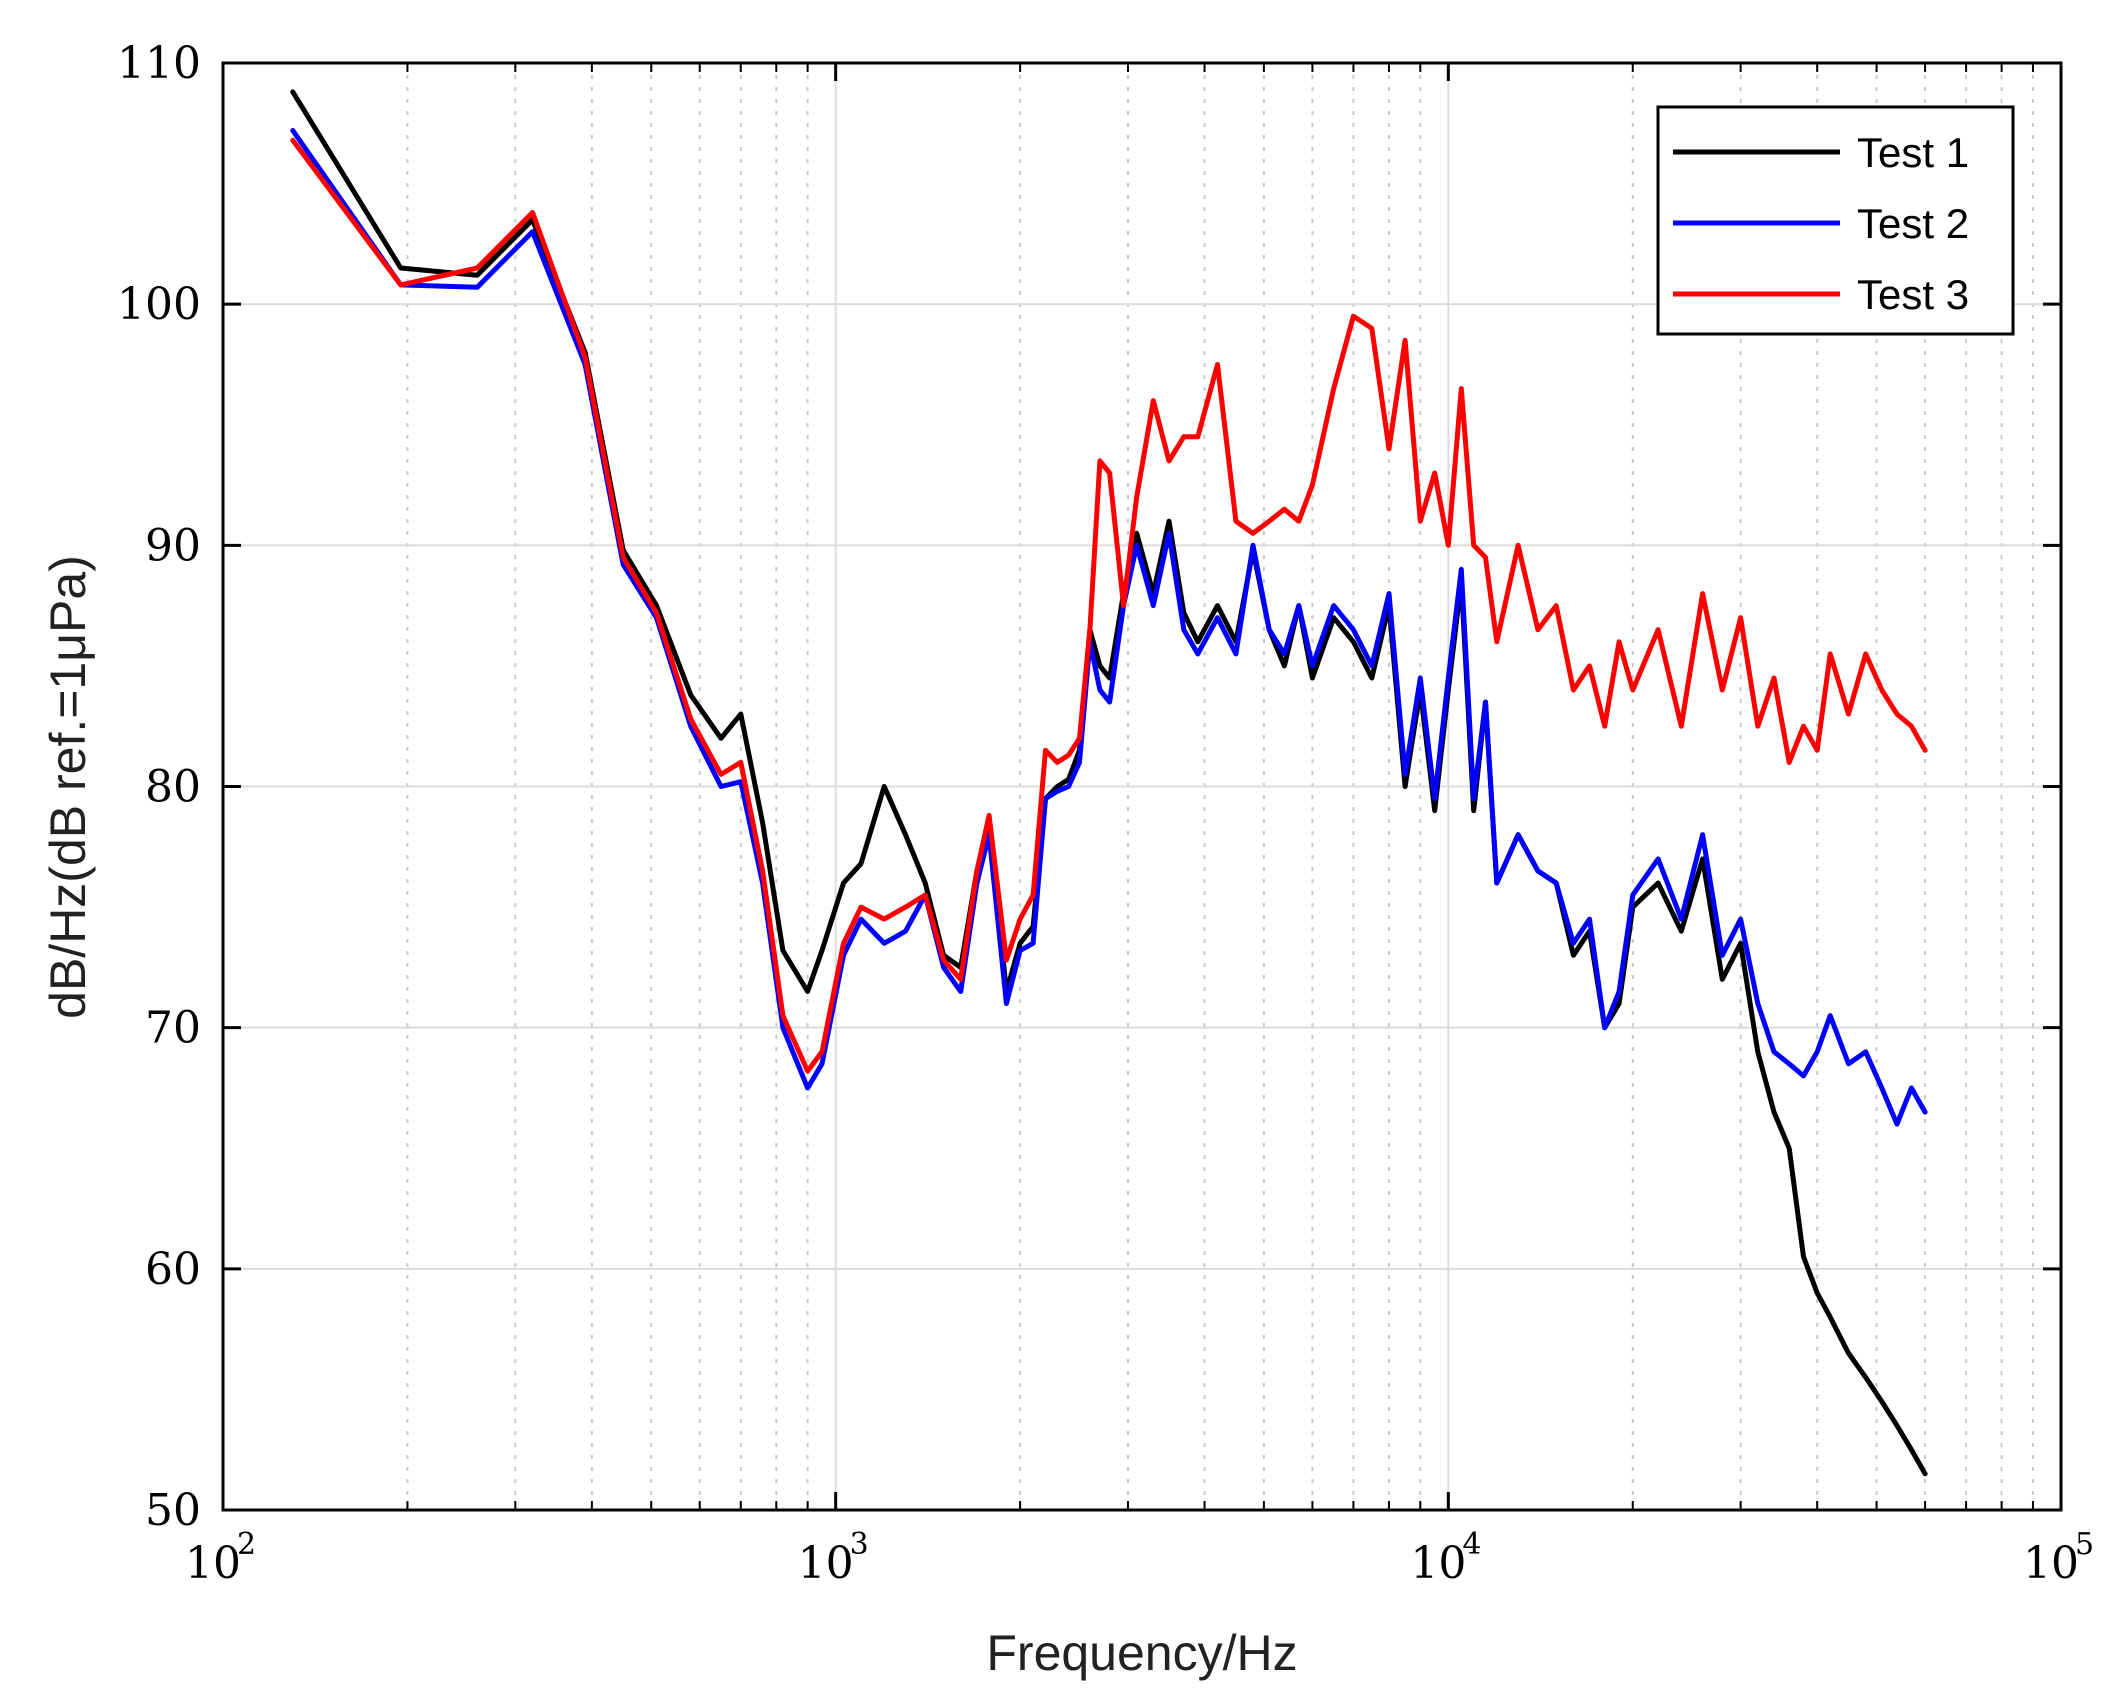 Image resolution: width=2113 pixels, height=1703 pixels. I want to click on y-tick-label: 110, so click(159, 63).